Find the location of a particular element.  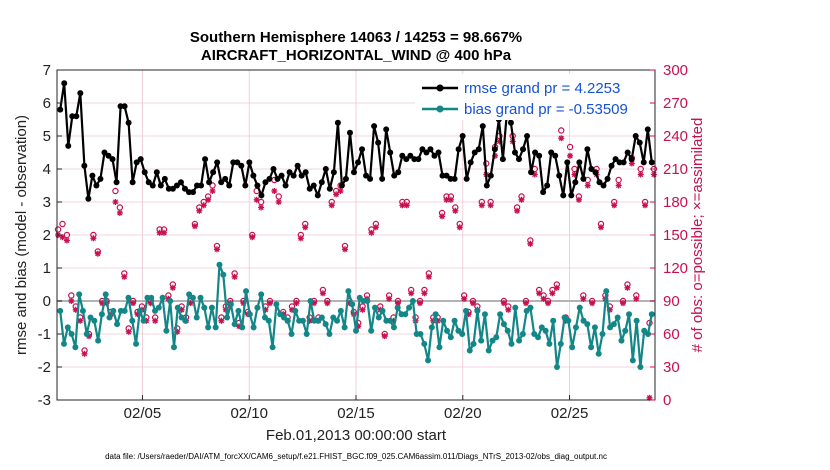

legend-rmse-label: rmse grand pr = 4.2253 is located at coordinates (542, 88).